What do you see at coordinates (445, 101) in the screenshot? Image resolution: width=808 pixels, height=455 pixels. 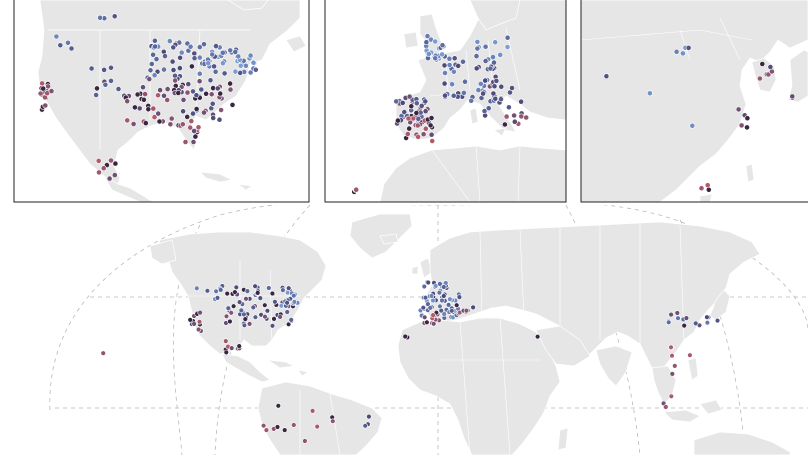 I see `inset-europe` at bounding box center [445, 101].